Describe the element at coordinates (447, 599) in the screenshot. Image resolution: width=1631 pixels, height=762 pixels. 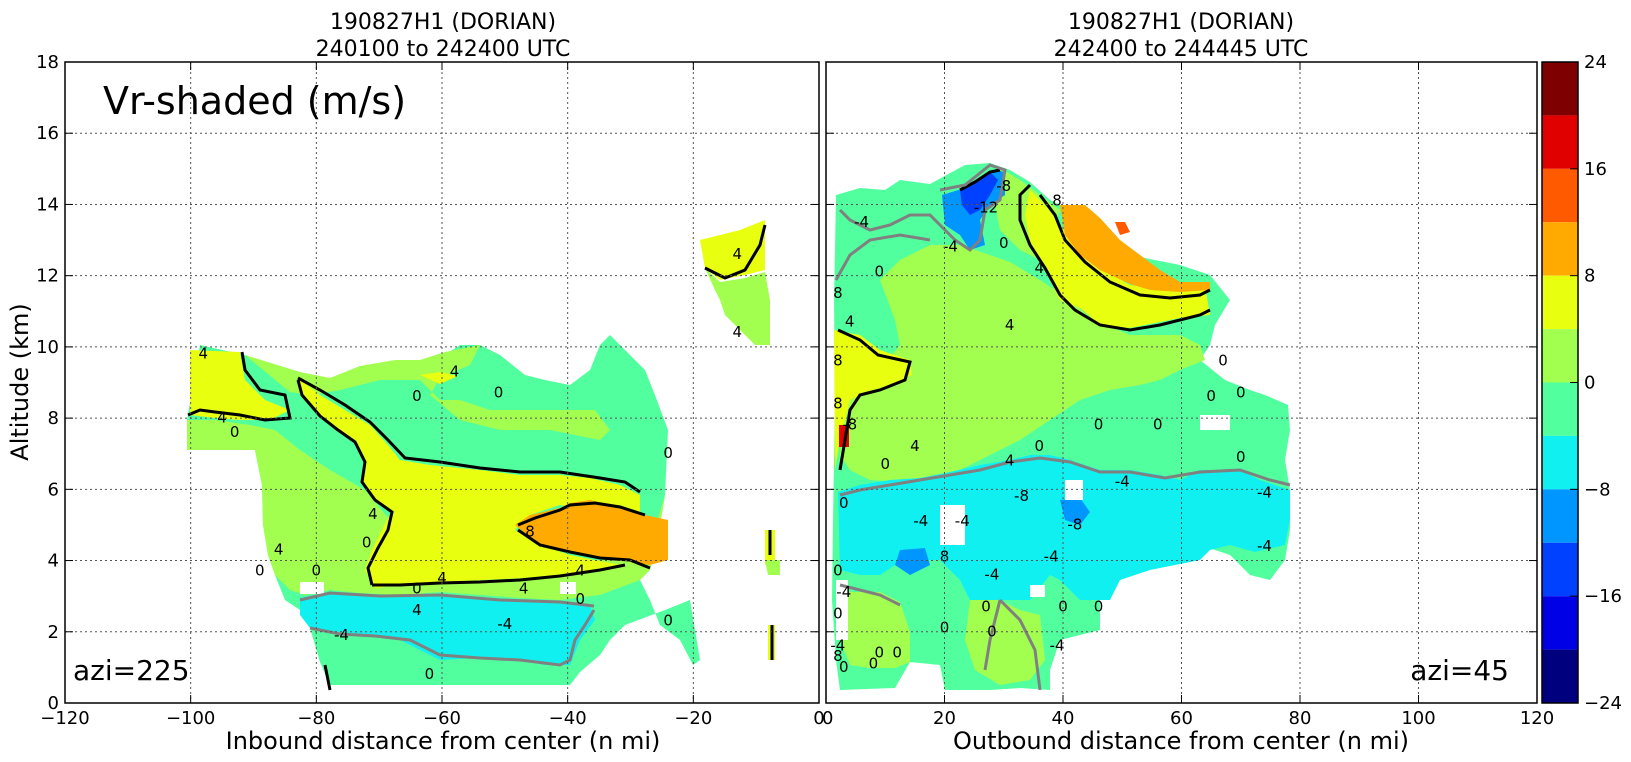
I see `left-contour-0-upper` at that location.